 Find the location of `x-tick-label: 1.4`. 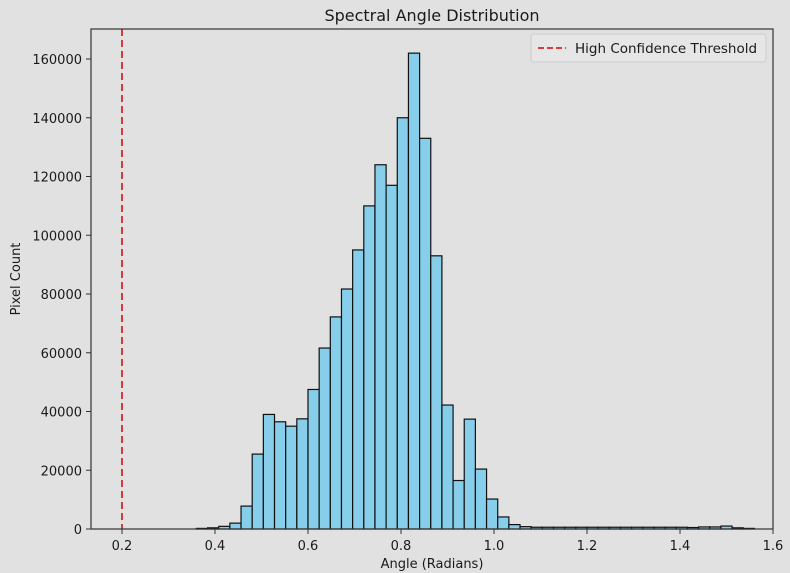

x-tick-label: 1.4 is located at coordinates (680, 546).